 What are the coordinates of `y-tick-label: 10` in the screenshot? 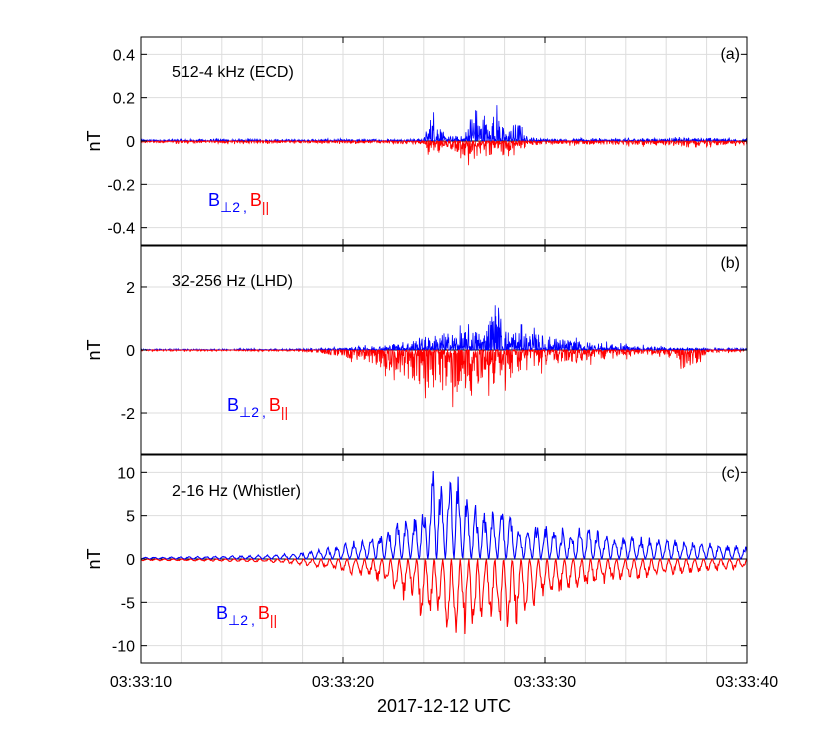 It's located at (126, 473).